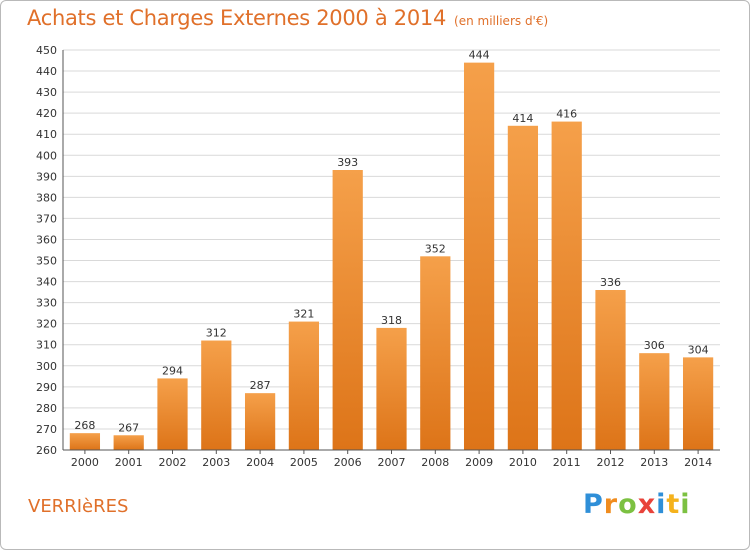 The height and width of the screenshot is (550, 750). Describe the element at coordinates (46, 345) in the screenshot. I see `y-tick-label: 310` at that location.